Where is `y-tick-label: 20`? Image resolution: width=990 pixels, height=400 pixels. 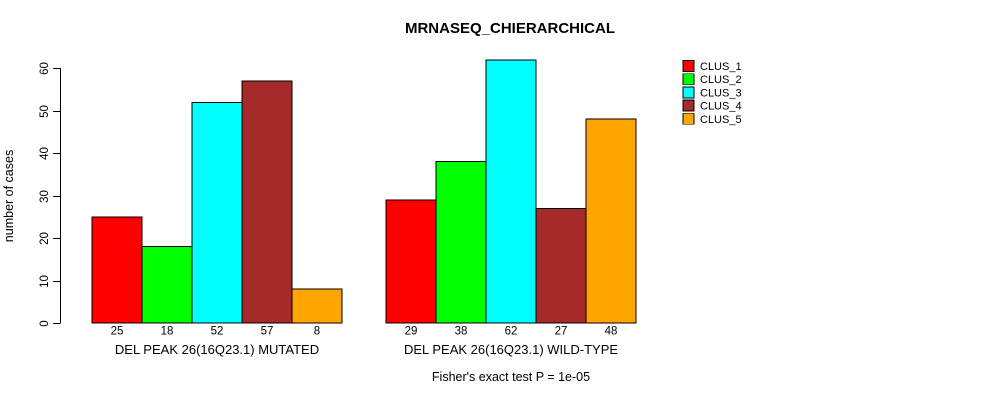 y-tick-label: 20 is located at coordinates (45, 238).